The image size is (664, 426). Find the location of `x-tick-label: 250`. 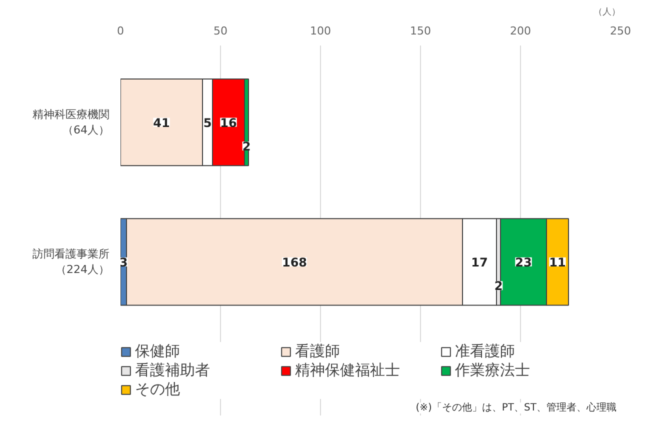

x-tick-label: 250 is located at coordinates (620, 31).